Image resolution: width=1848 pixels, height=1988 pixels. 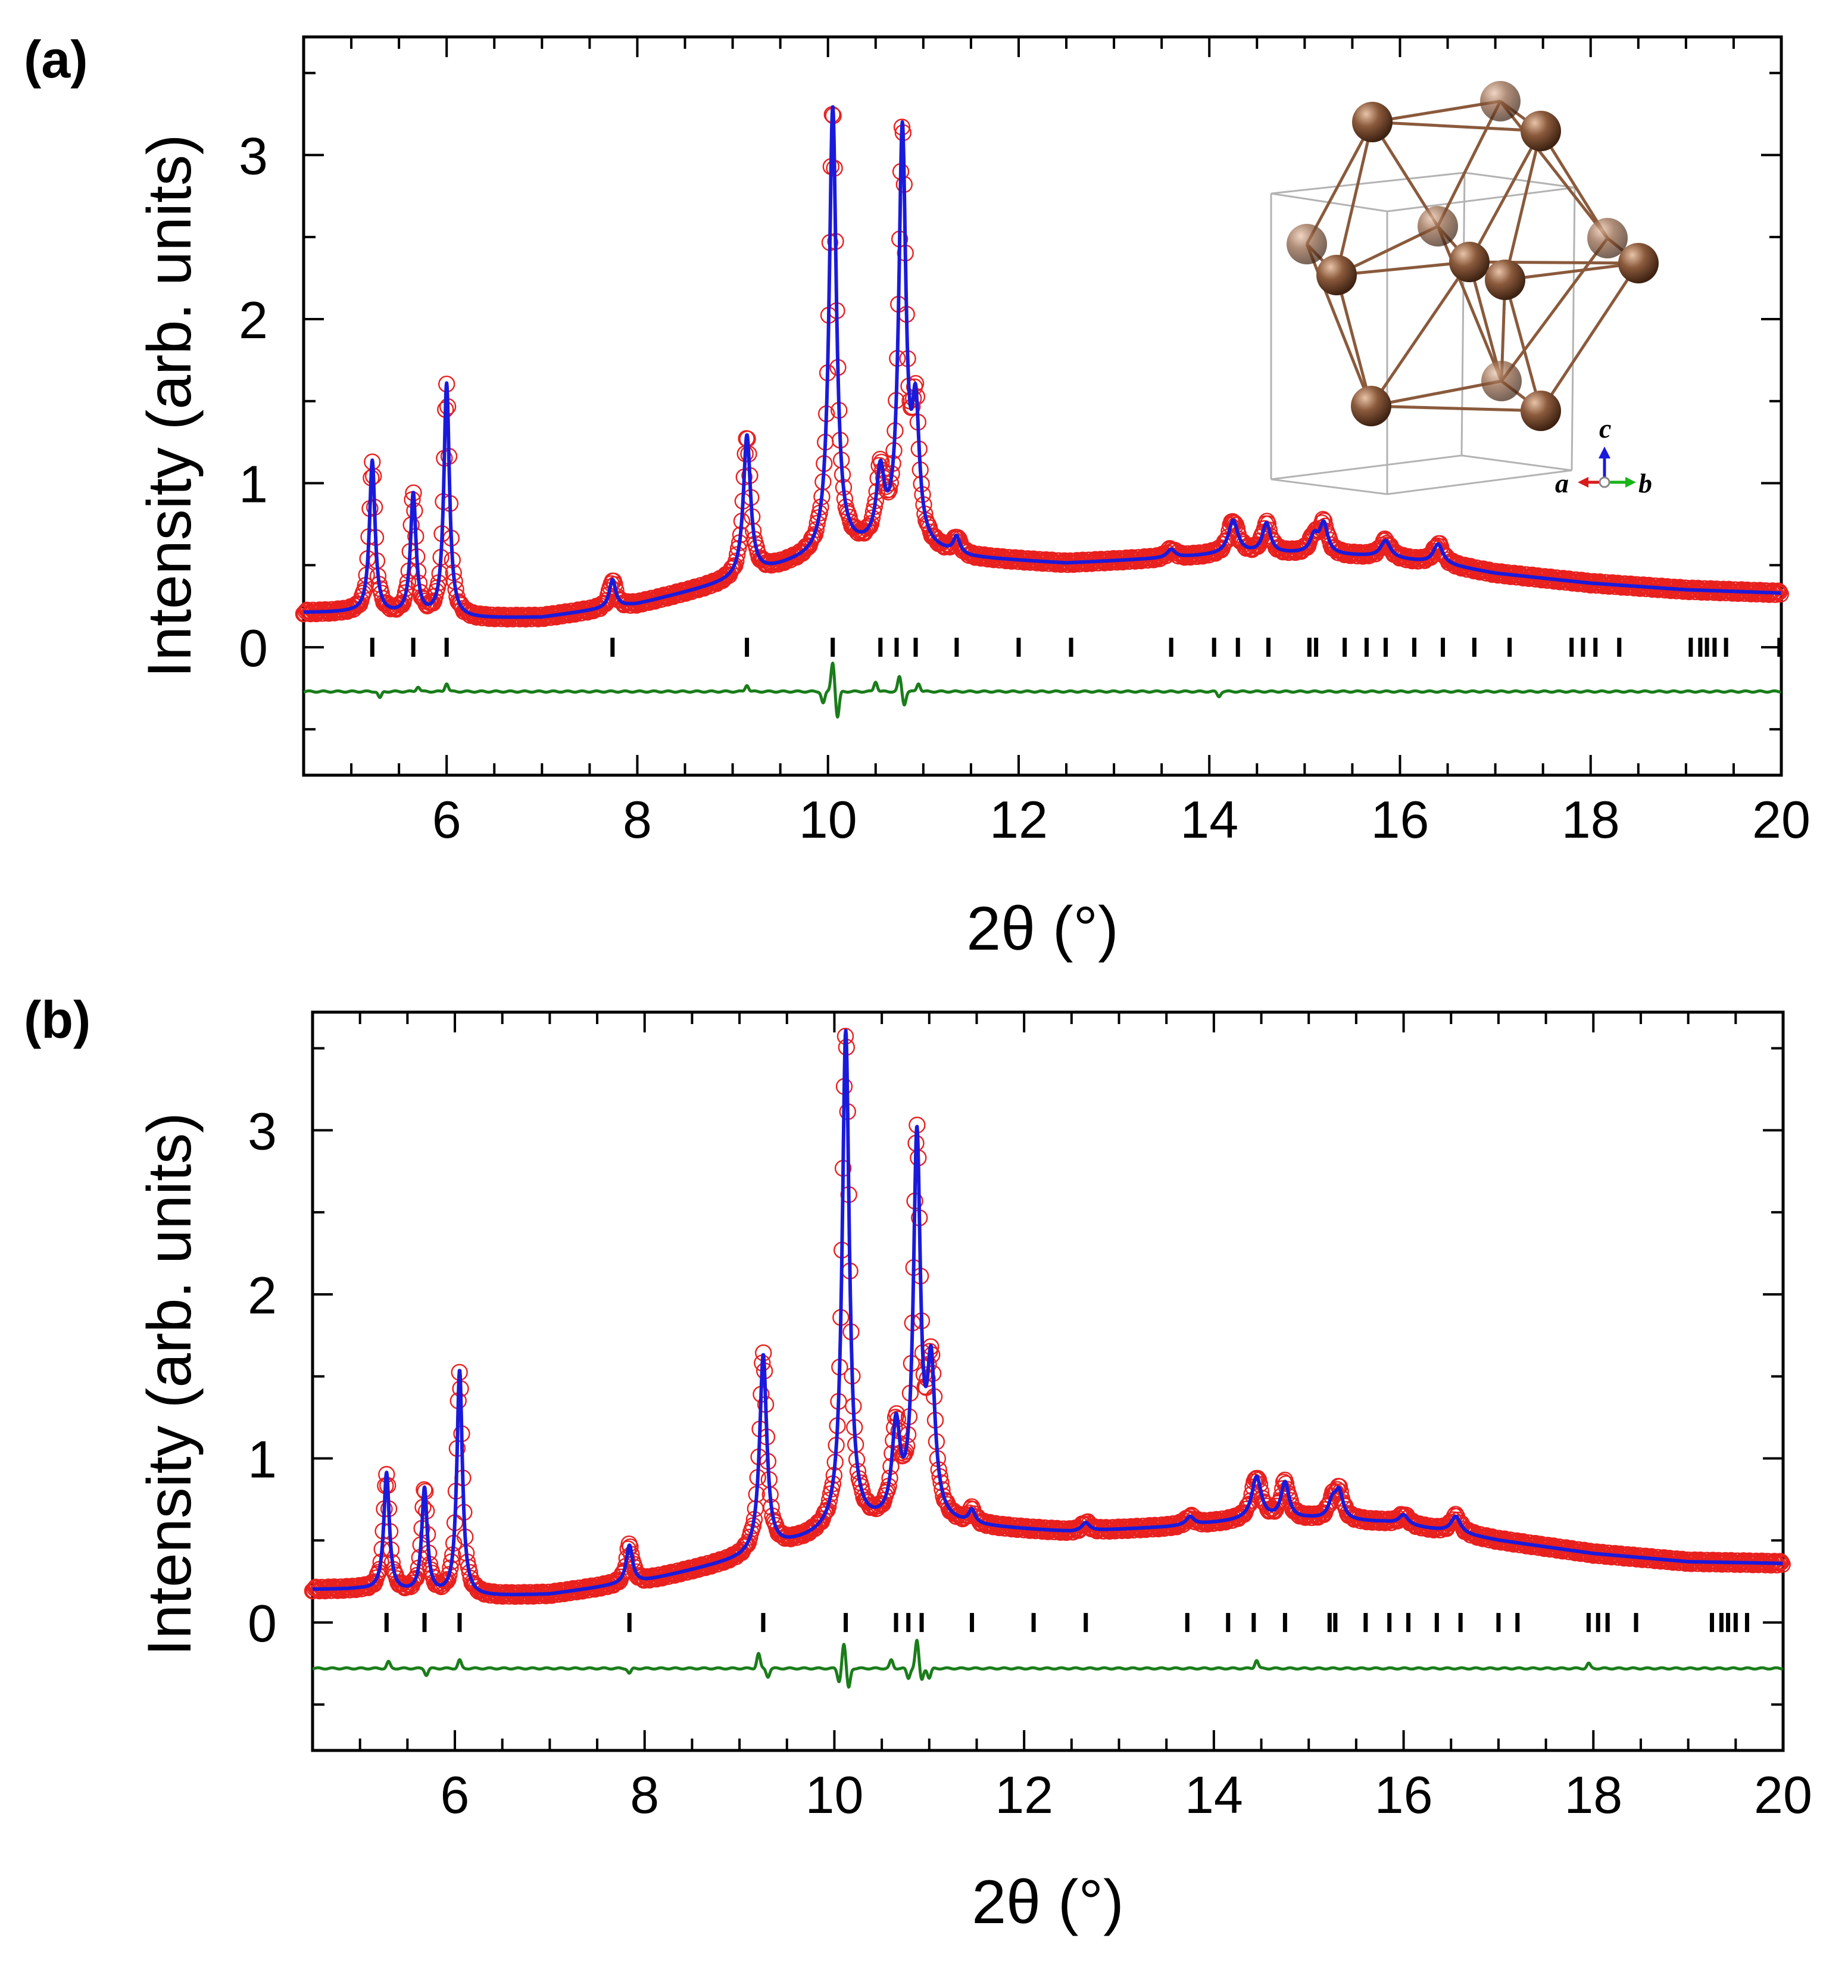 What do you see at coordinates (253, 649) in the screenshot?
I see `panel-a-y-tick-label: 0` at bounding box center [253, 649].